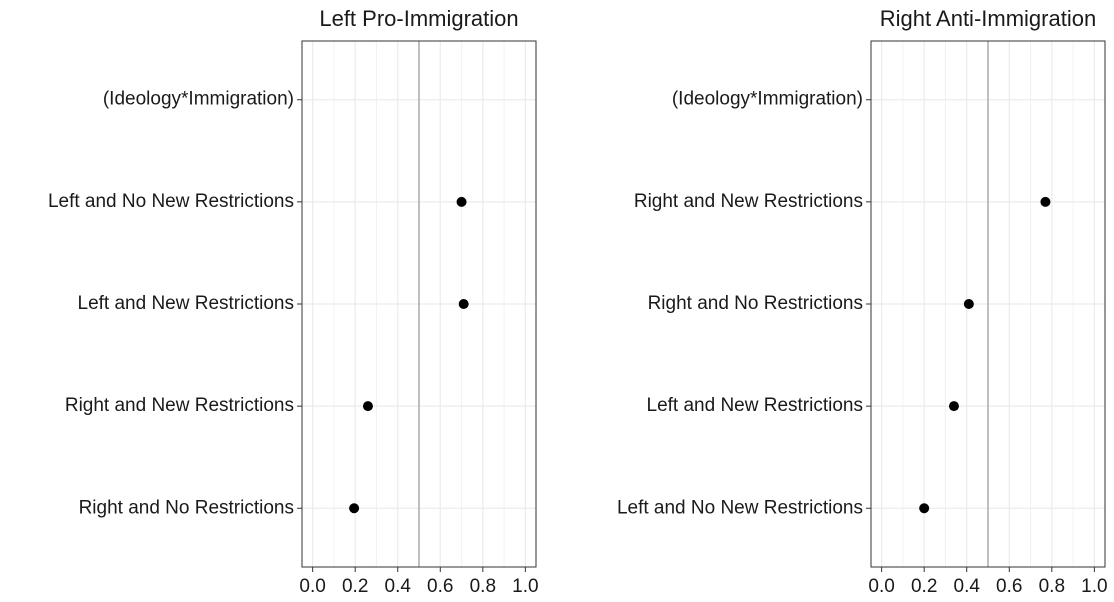  I want to click on panel-title: Right Anti-Immigration, so click(988, 18).